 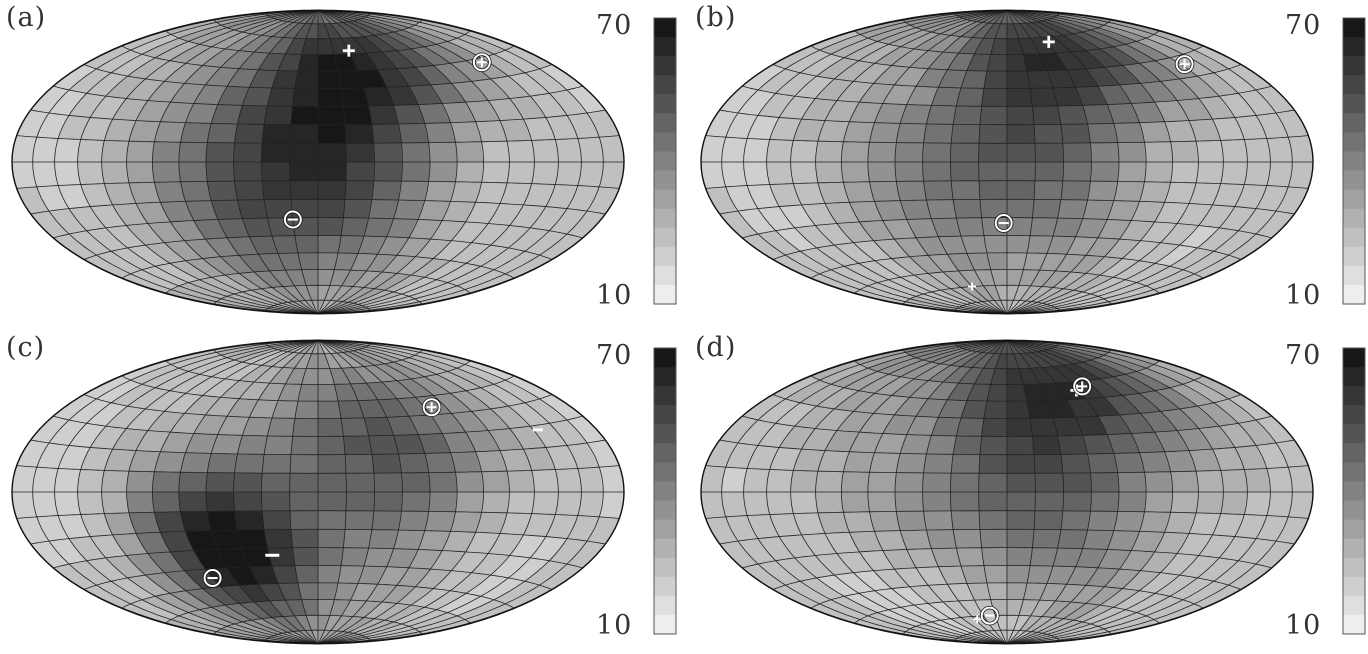 I want to click on plus-marker-icon, so click(x=972, y=286).